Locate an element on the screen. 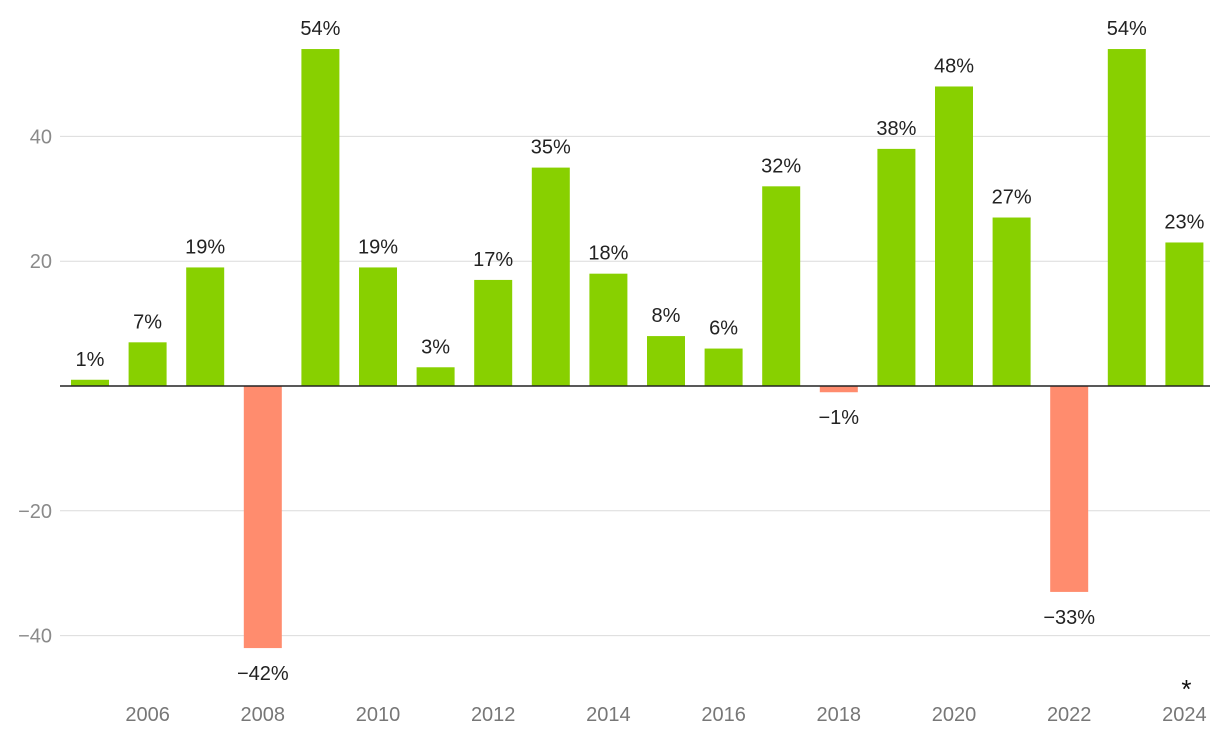 This screenshot has width=1220, height=742. data-label-2017: 32% is located at coordinates (781, 166).